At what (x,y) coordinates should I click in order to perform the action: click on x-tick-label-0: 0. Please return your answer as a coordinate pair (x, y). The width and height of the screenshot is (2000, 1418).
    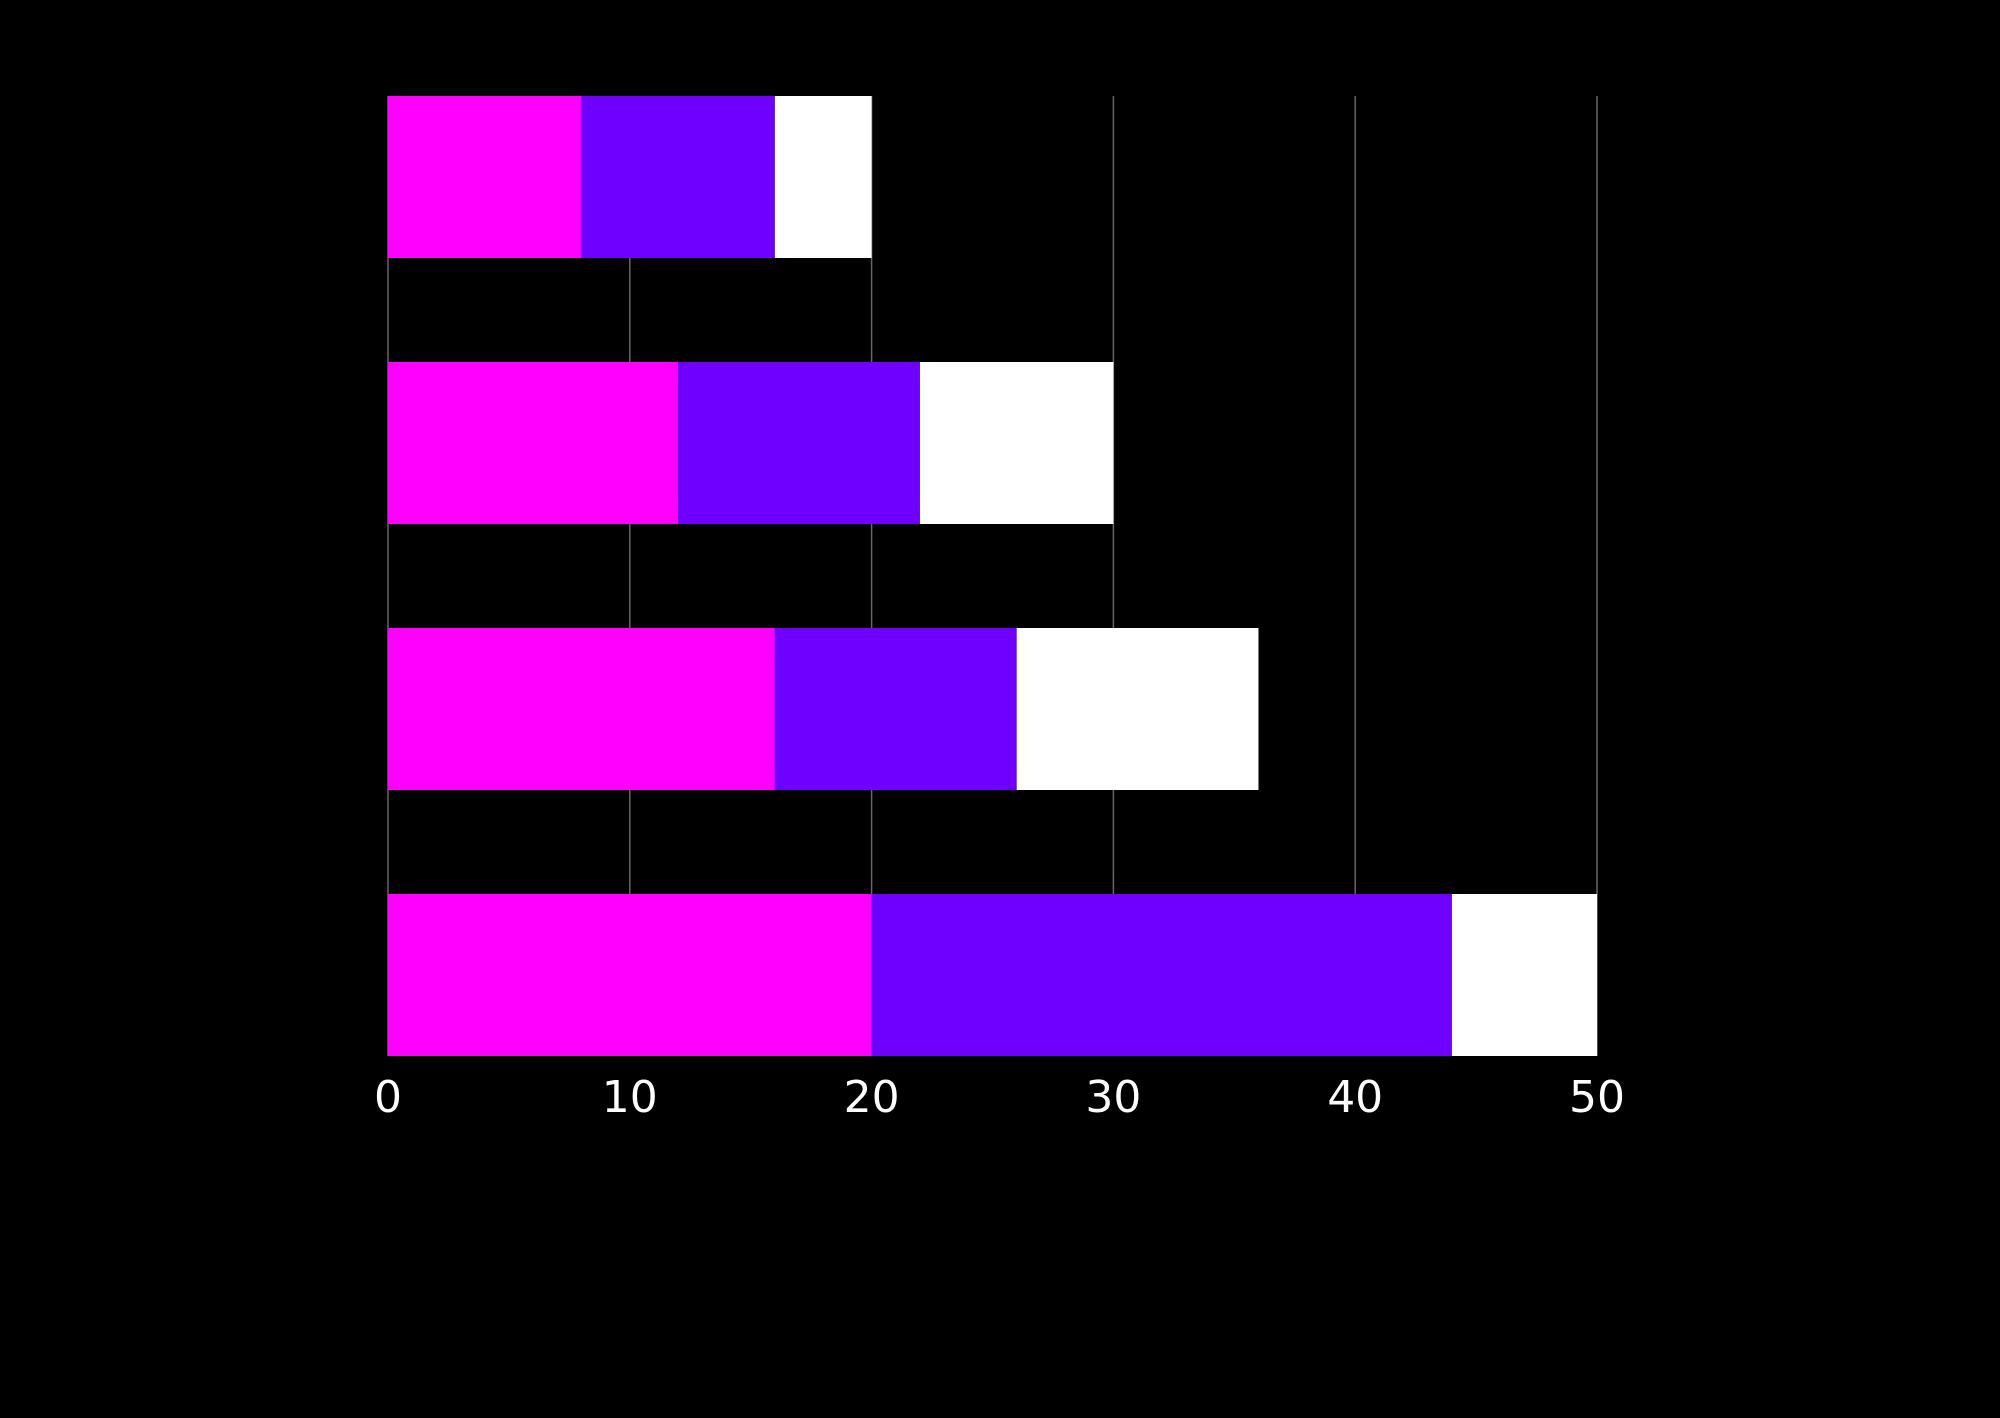
    Looking at the image, I should click on (388, 1097).